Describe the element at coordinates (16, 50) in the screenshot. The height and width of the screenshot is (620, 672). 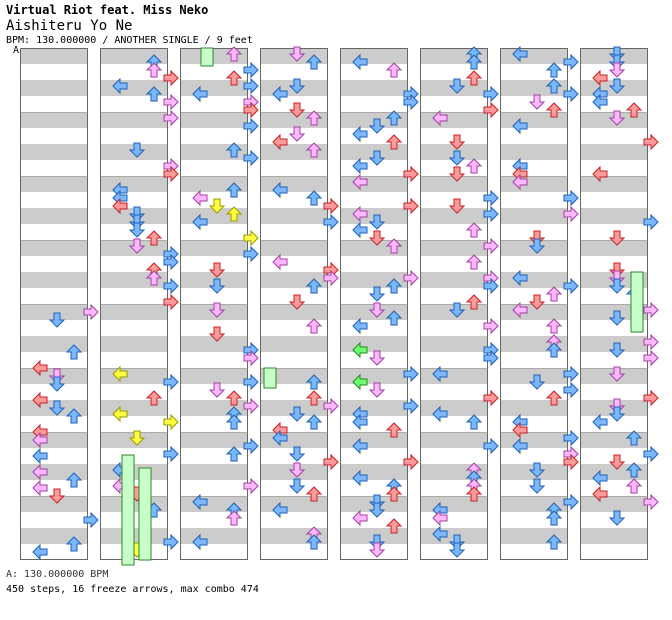
I see `bpm-section-marker: A` at that location.